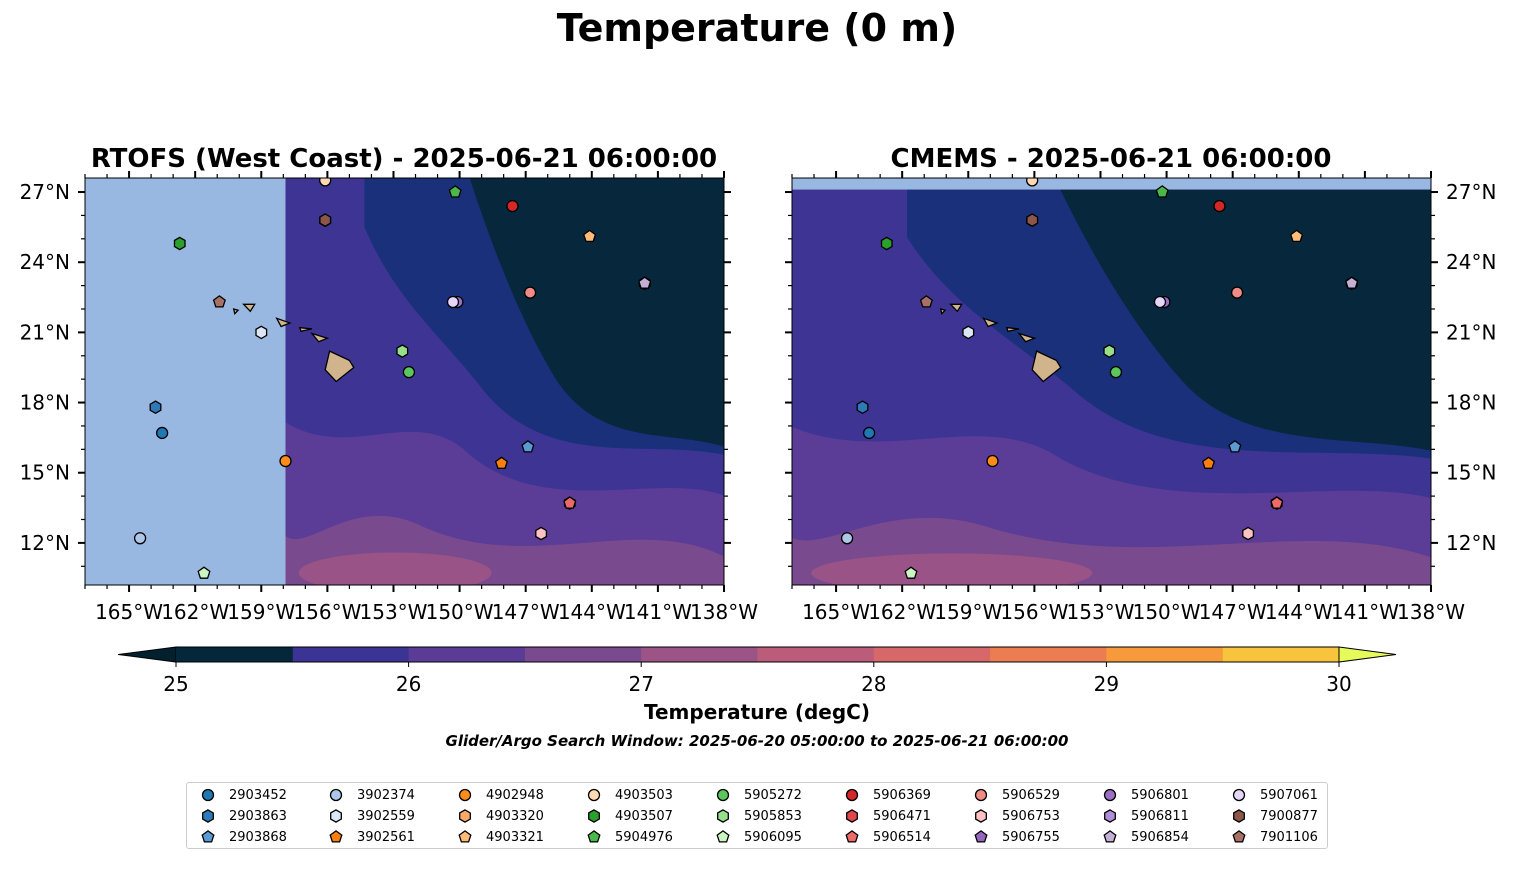 Image resolution: width=1514 pixels, height=889 pixels. I want to click on legend-label: 7900877, so click(1289, 816).